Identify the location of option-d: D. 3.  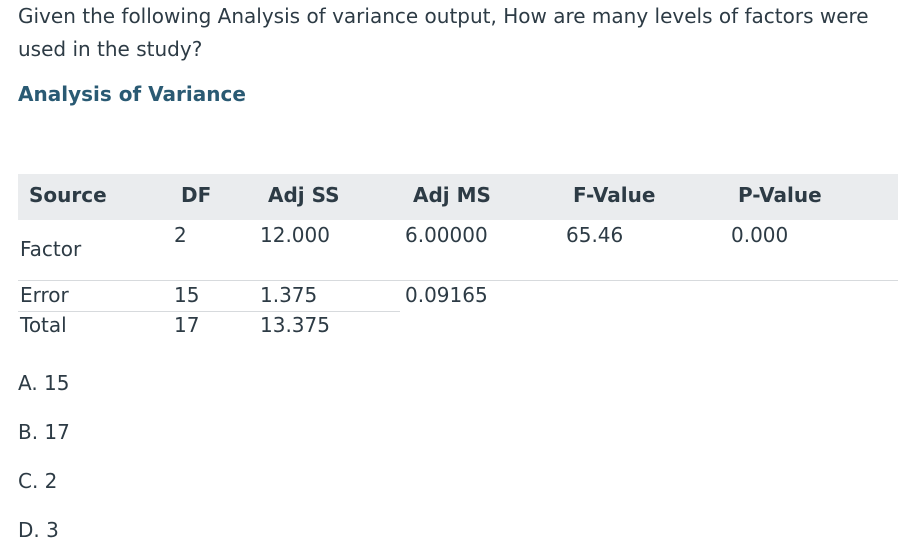
(38, 530).